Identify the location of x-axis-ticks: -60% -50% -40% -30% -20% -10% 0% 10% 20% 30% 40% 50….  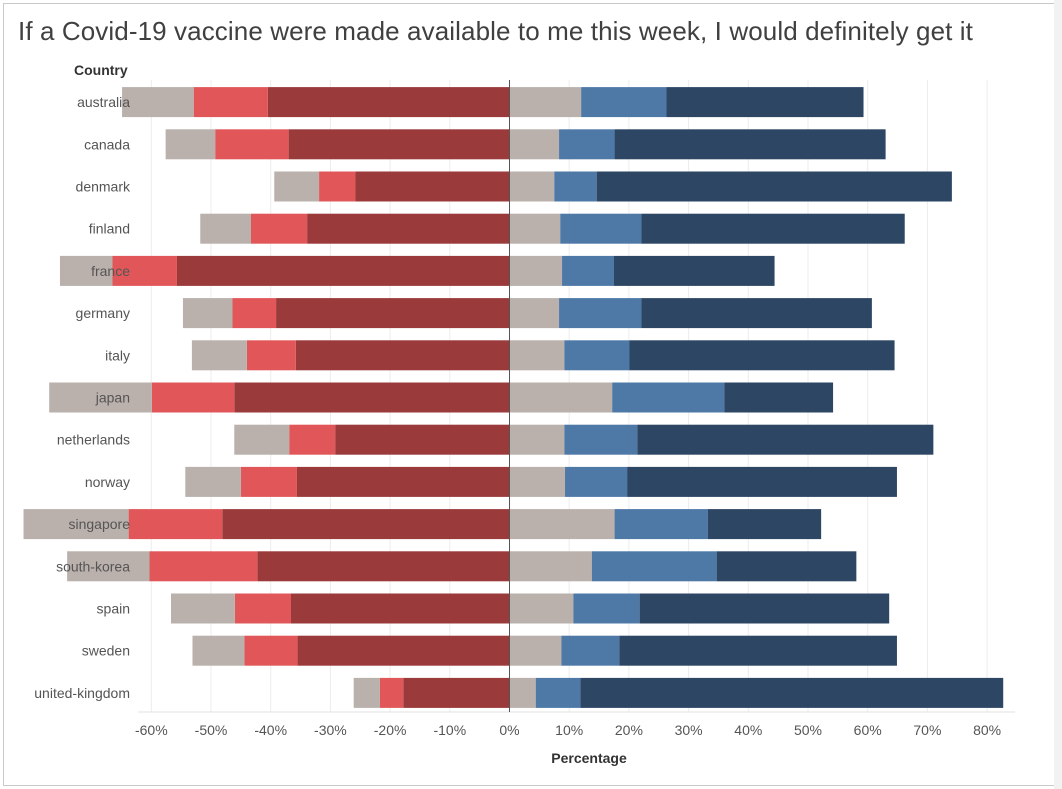
(568, 730).